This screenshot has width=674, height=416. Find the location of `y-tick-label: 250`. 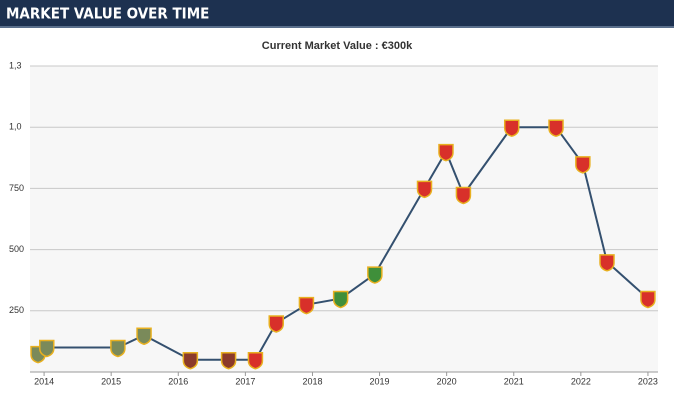

y-tick-label: 250 is located at coordinates (16, 310).